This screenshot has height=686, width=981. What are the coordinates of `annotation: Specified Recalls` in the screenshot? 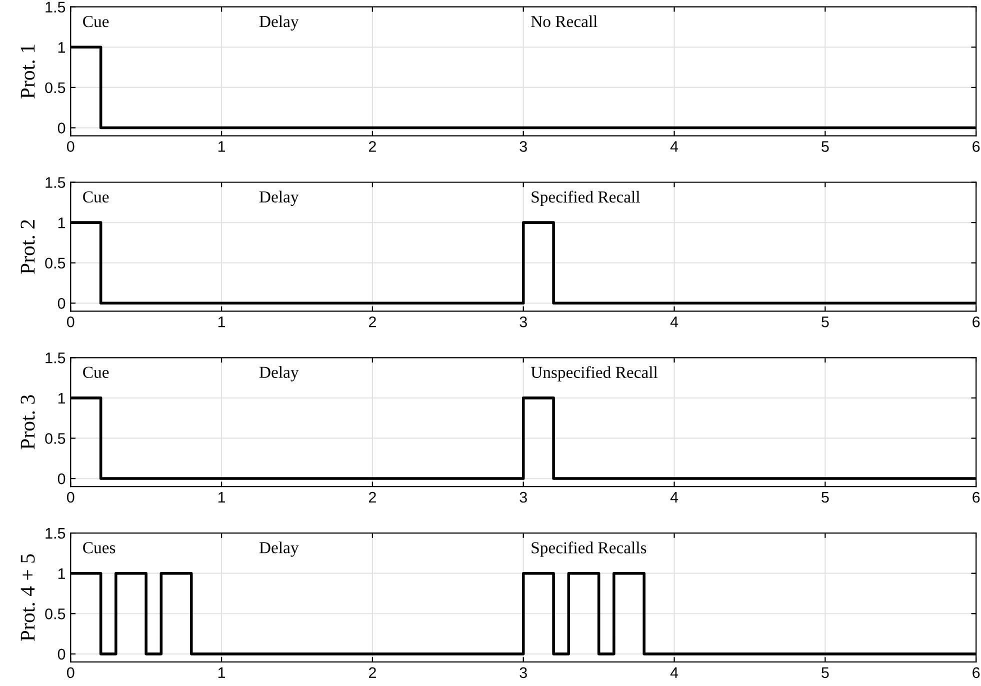 It's located at (589, 549).